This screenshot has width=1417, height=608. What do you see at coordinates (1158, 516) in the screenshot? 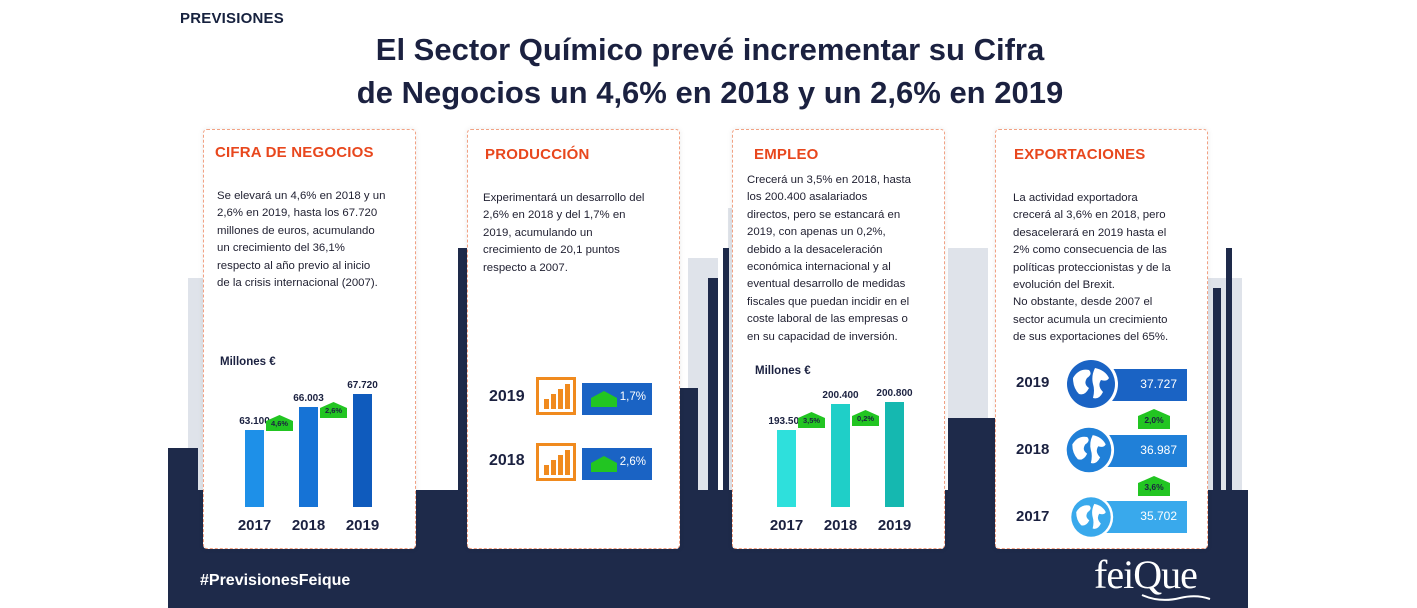
I see `export-value: 35.702` at bounding box center [1158, 516].